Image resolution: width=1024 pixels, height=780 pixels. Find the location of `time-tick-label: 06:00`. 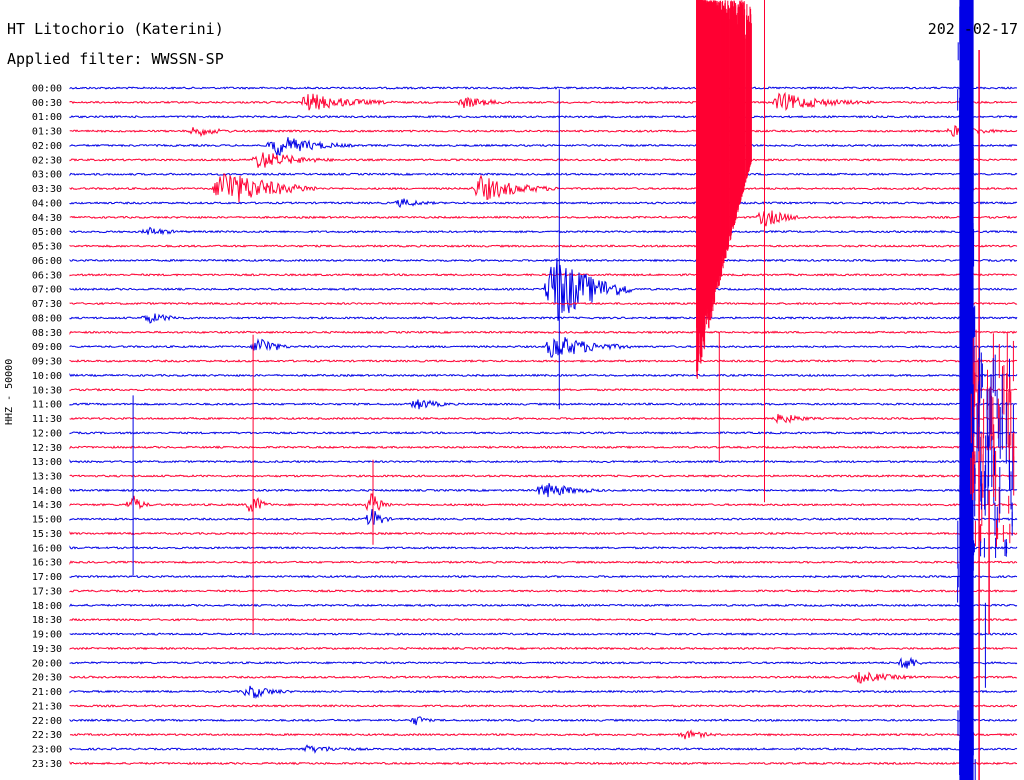

time-tick-label: 06:00 is located at coordinates (47, 261).